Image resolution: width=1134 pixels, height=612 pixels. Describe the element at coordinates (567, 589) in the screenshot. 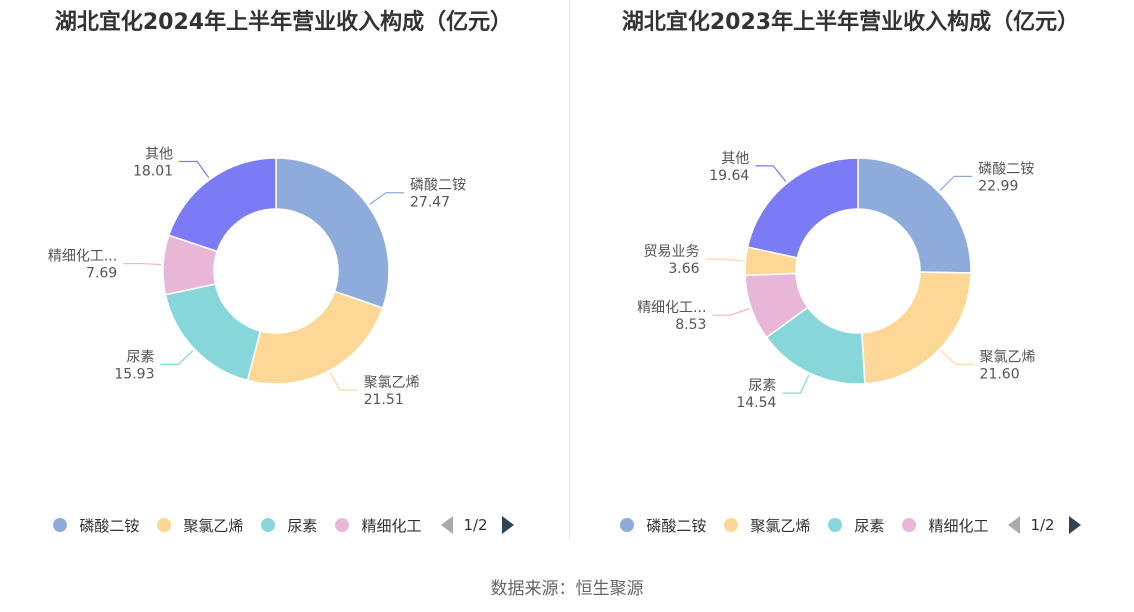

I see `data-source: 数据来源：恒生聚源` at that location.